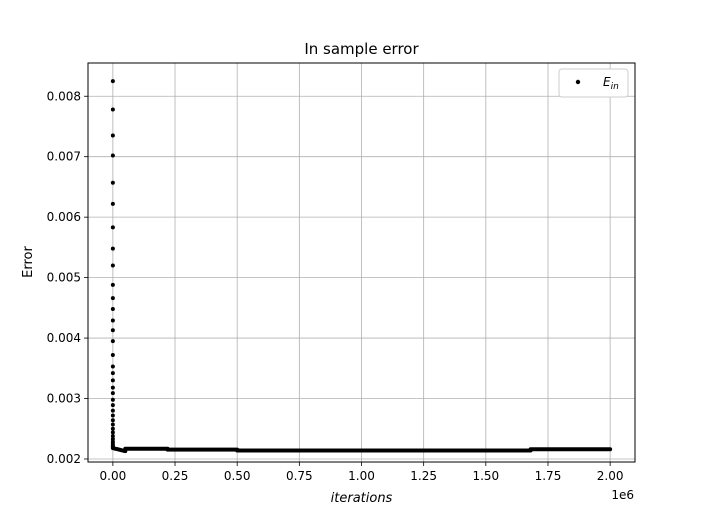 Image resolution: width=705 pixels, height=519 pixels. I want to click on y-axis-label: Error, so click(28, 262).